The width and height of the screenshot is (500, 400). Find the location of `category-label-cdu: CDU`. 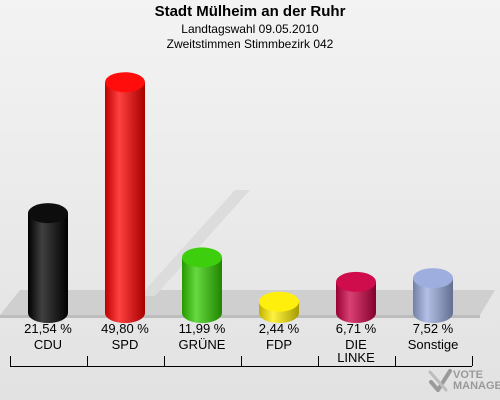

category-label-cdu: CDU is located at coordinates (48, 344).